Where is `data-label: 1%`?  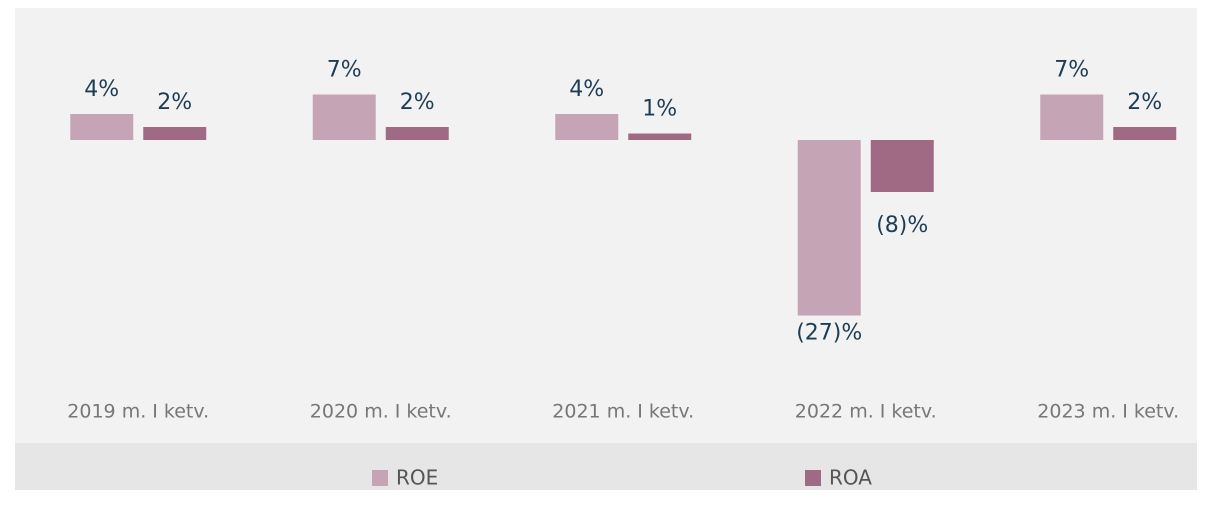
data-label: 1% is located at coordinates (659, 109).